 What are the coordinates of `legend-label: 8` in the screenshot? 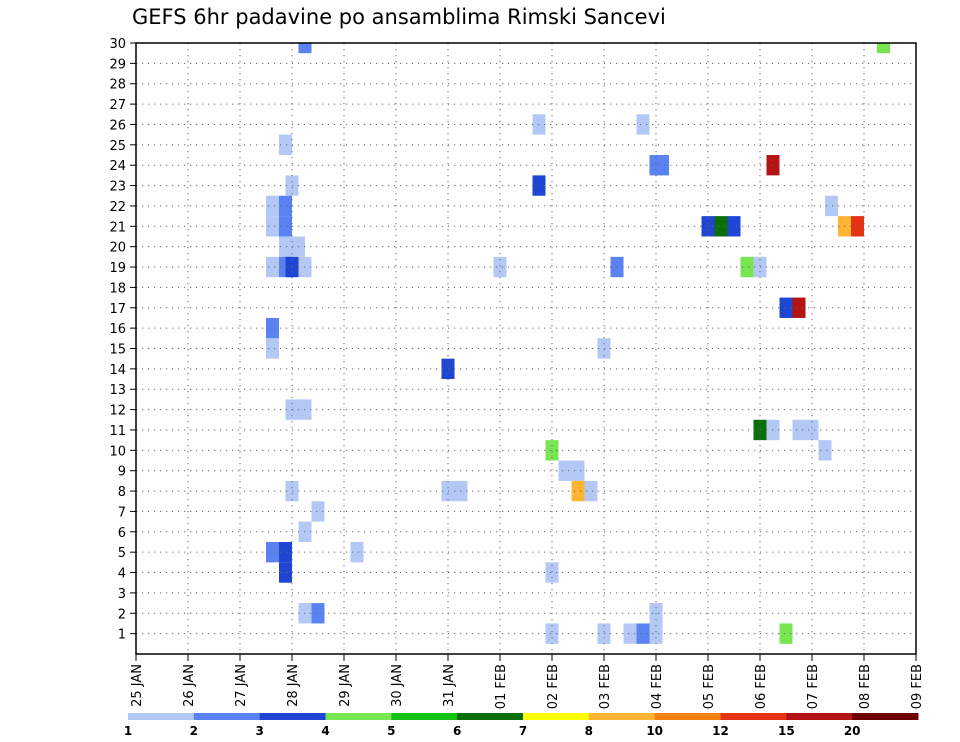 It's located at (589, 731).